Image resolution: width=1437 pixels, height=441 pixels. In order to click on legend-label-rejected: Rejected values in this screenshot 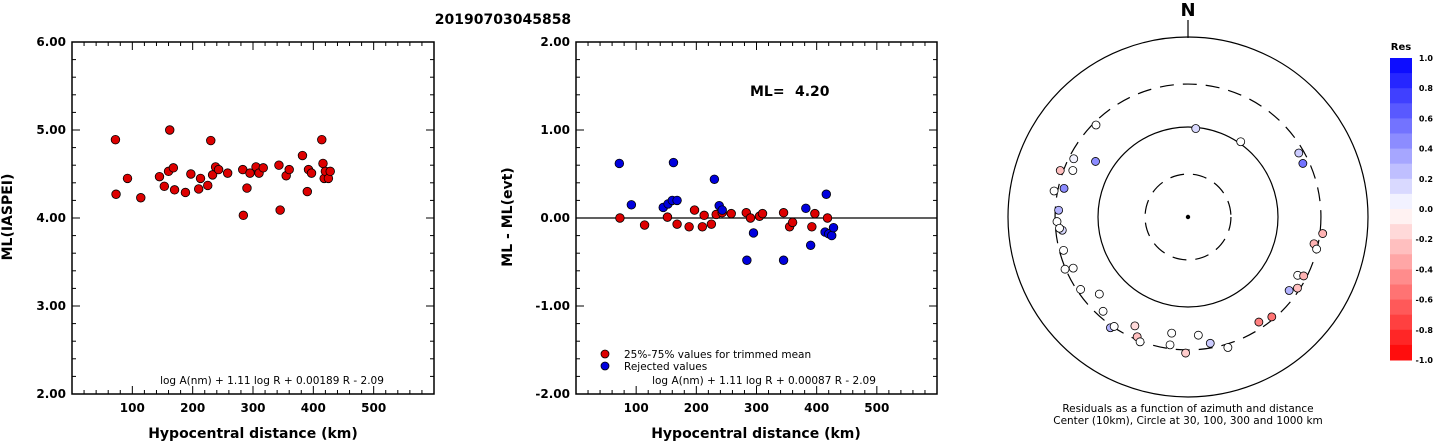, I will do `click(665, 367)`.